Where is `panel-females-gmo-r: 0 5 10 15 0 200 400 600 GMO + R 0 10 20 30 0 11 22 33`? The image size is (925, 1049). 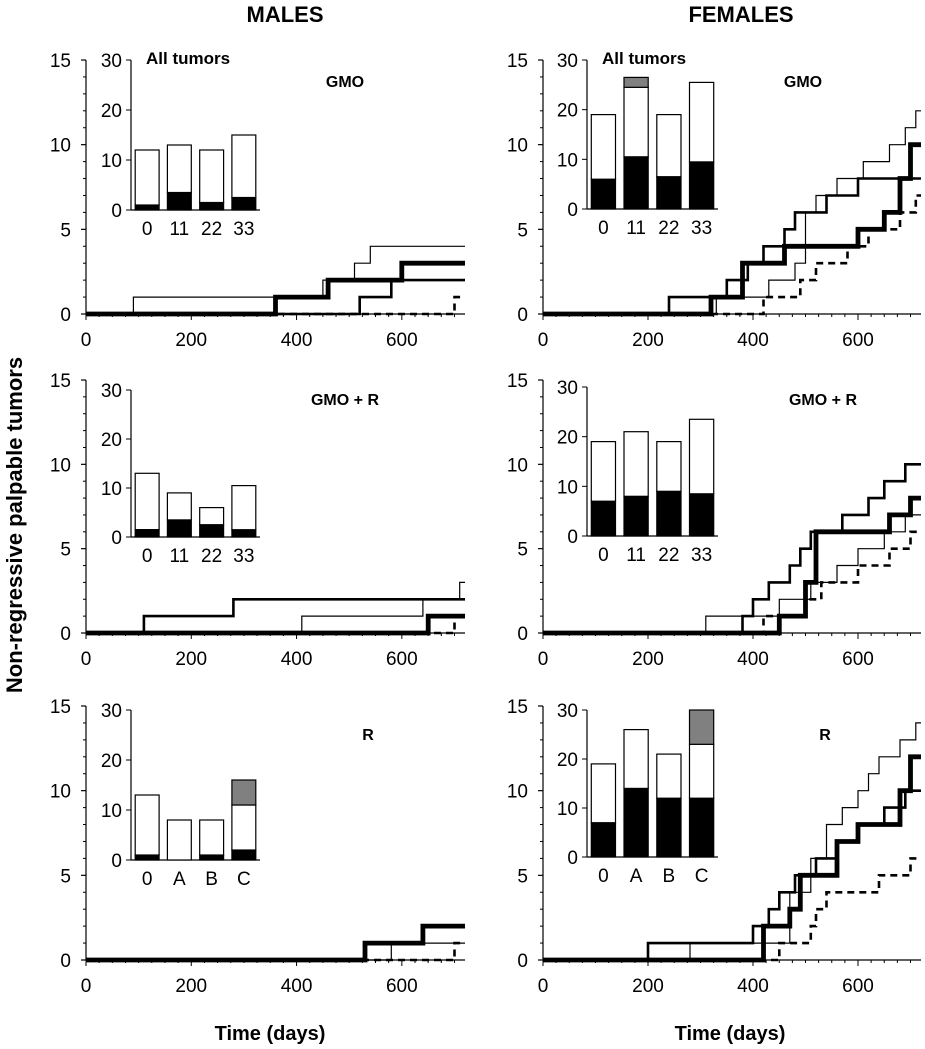 panel-females-gmo-r: 0 5 10 15 0 200 400 600 GMO + R 0 10 20 30 0 11 22 33 is located at coordinates (714, 520).